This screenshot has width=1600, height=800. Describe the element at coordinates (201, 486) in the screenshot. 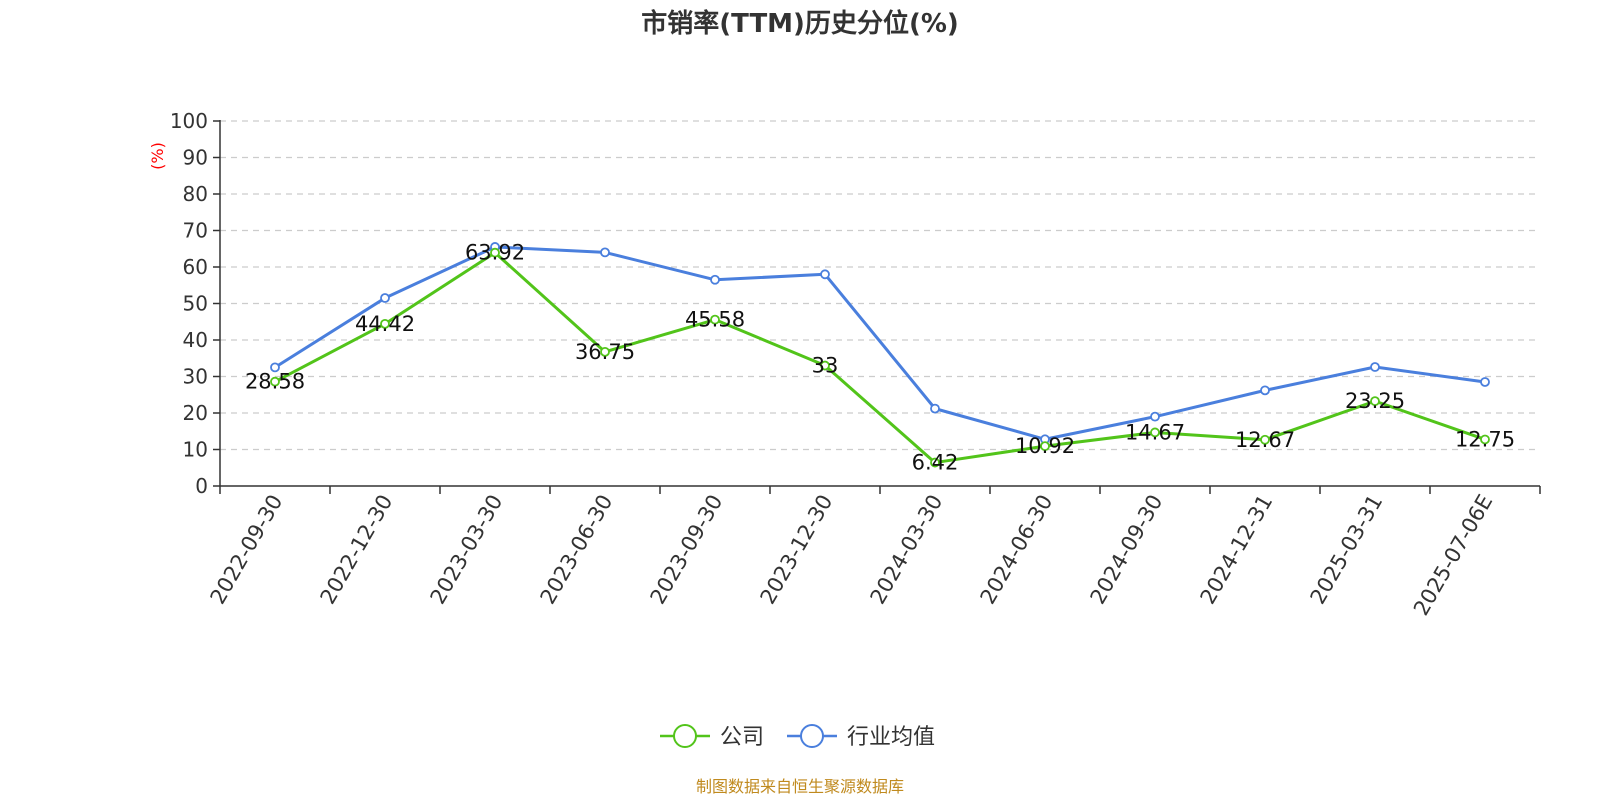

I see `y-tick-label: 0` at that location.